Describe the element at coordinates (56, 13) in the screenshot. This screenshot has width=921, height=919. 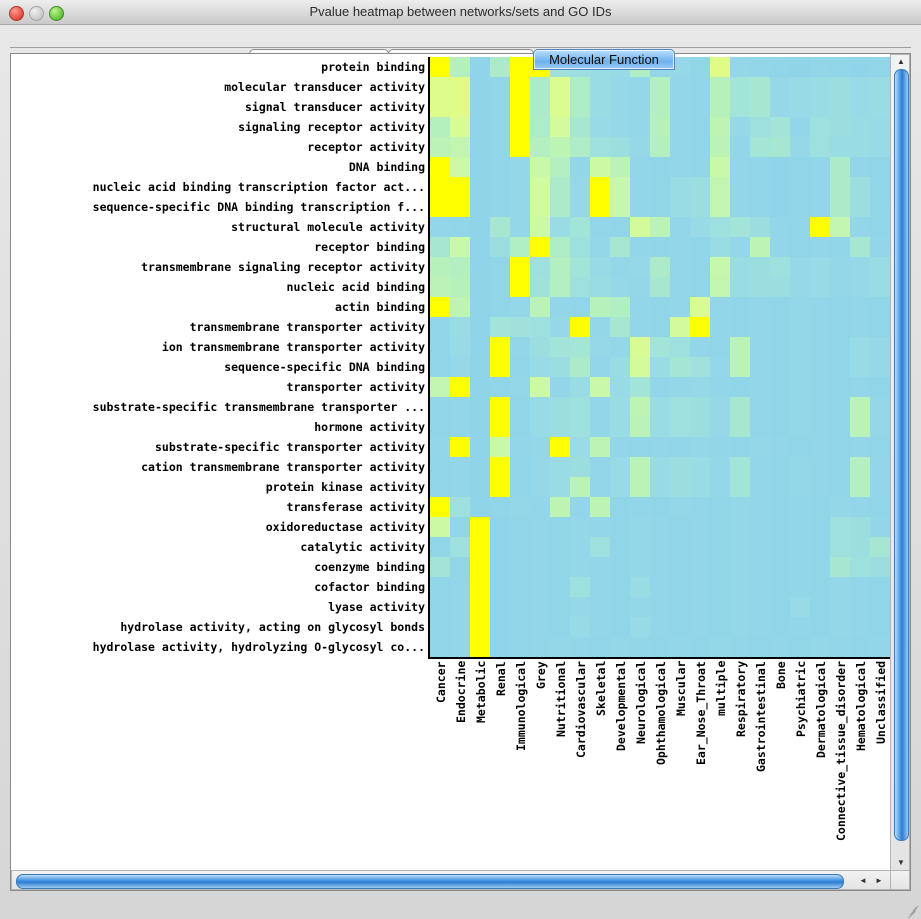
I see `maximize-window-icon` at that location.